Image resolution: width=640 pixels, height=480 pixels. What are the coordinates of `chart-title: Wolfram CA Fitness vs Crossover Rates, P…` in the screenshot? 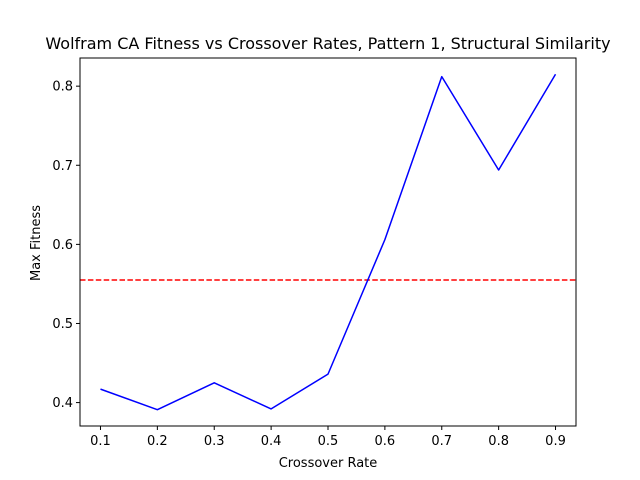 It's located at (327, 43).